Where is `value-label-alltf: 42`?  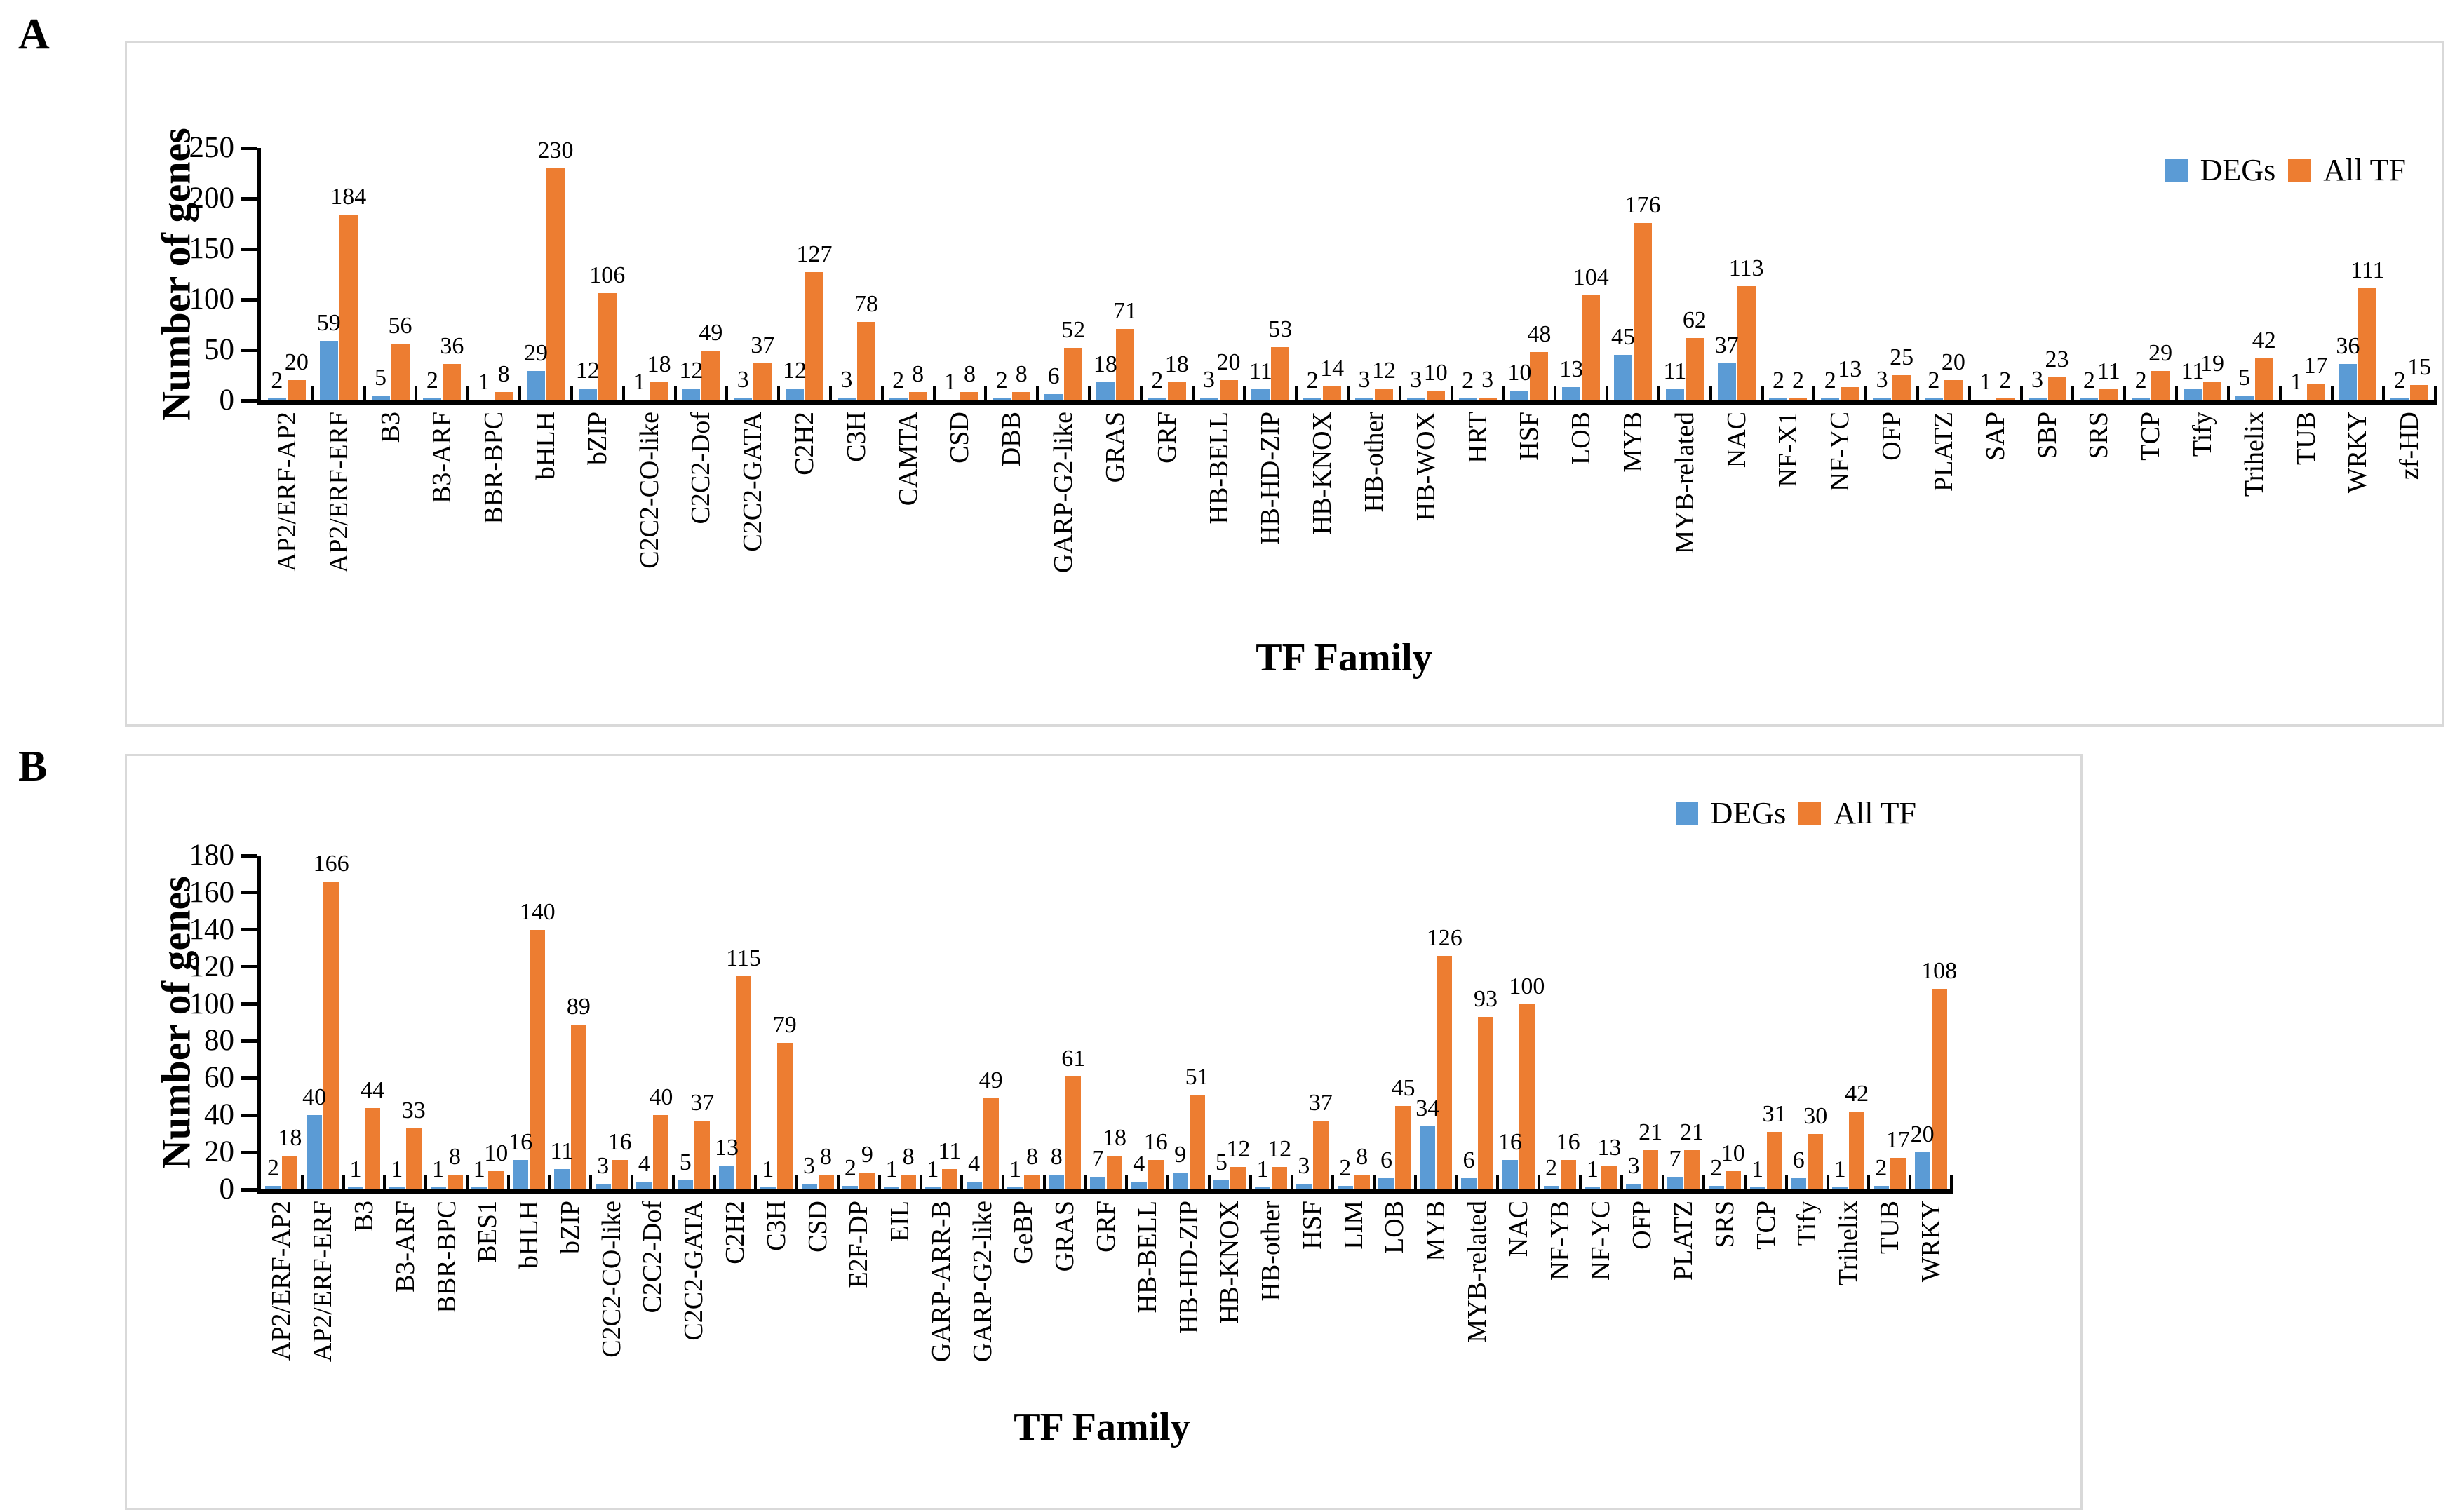 value-label-alltf: 42 is located at coordinates (2264, 340).